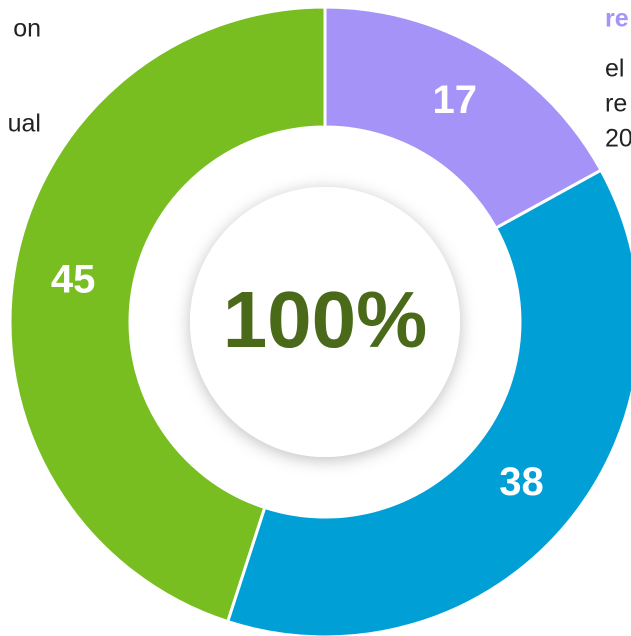  What do you see at coordinates (618, 139) in the screenshot?
I see `annotation: 20` at bounding box center [618, 139].